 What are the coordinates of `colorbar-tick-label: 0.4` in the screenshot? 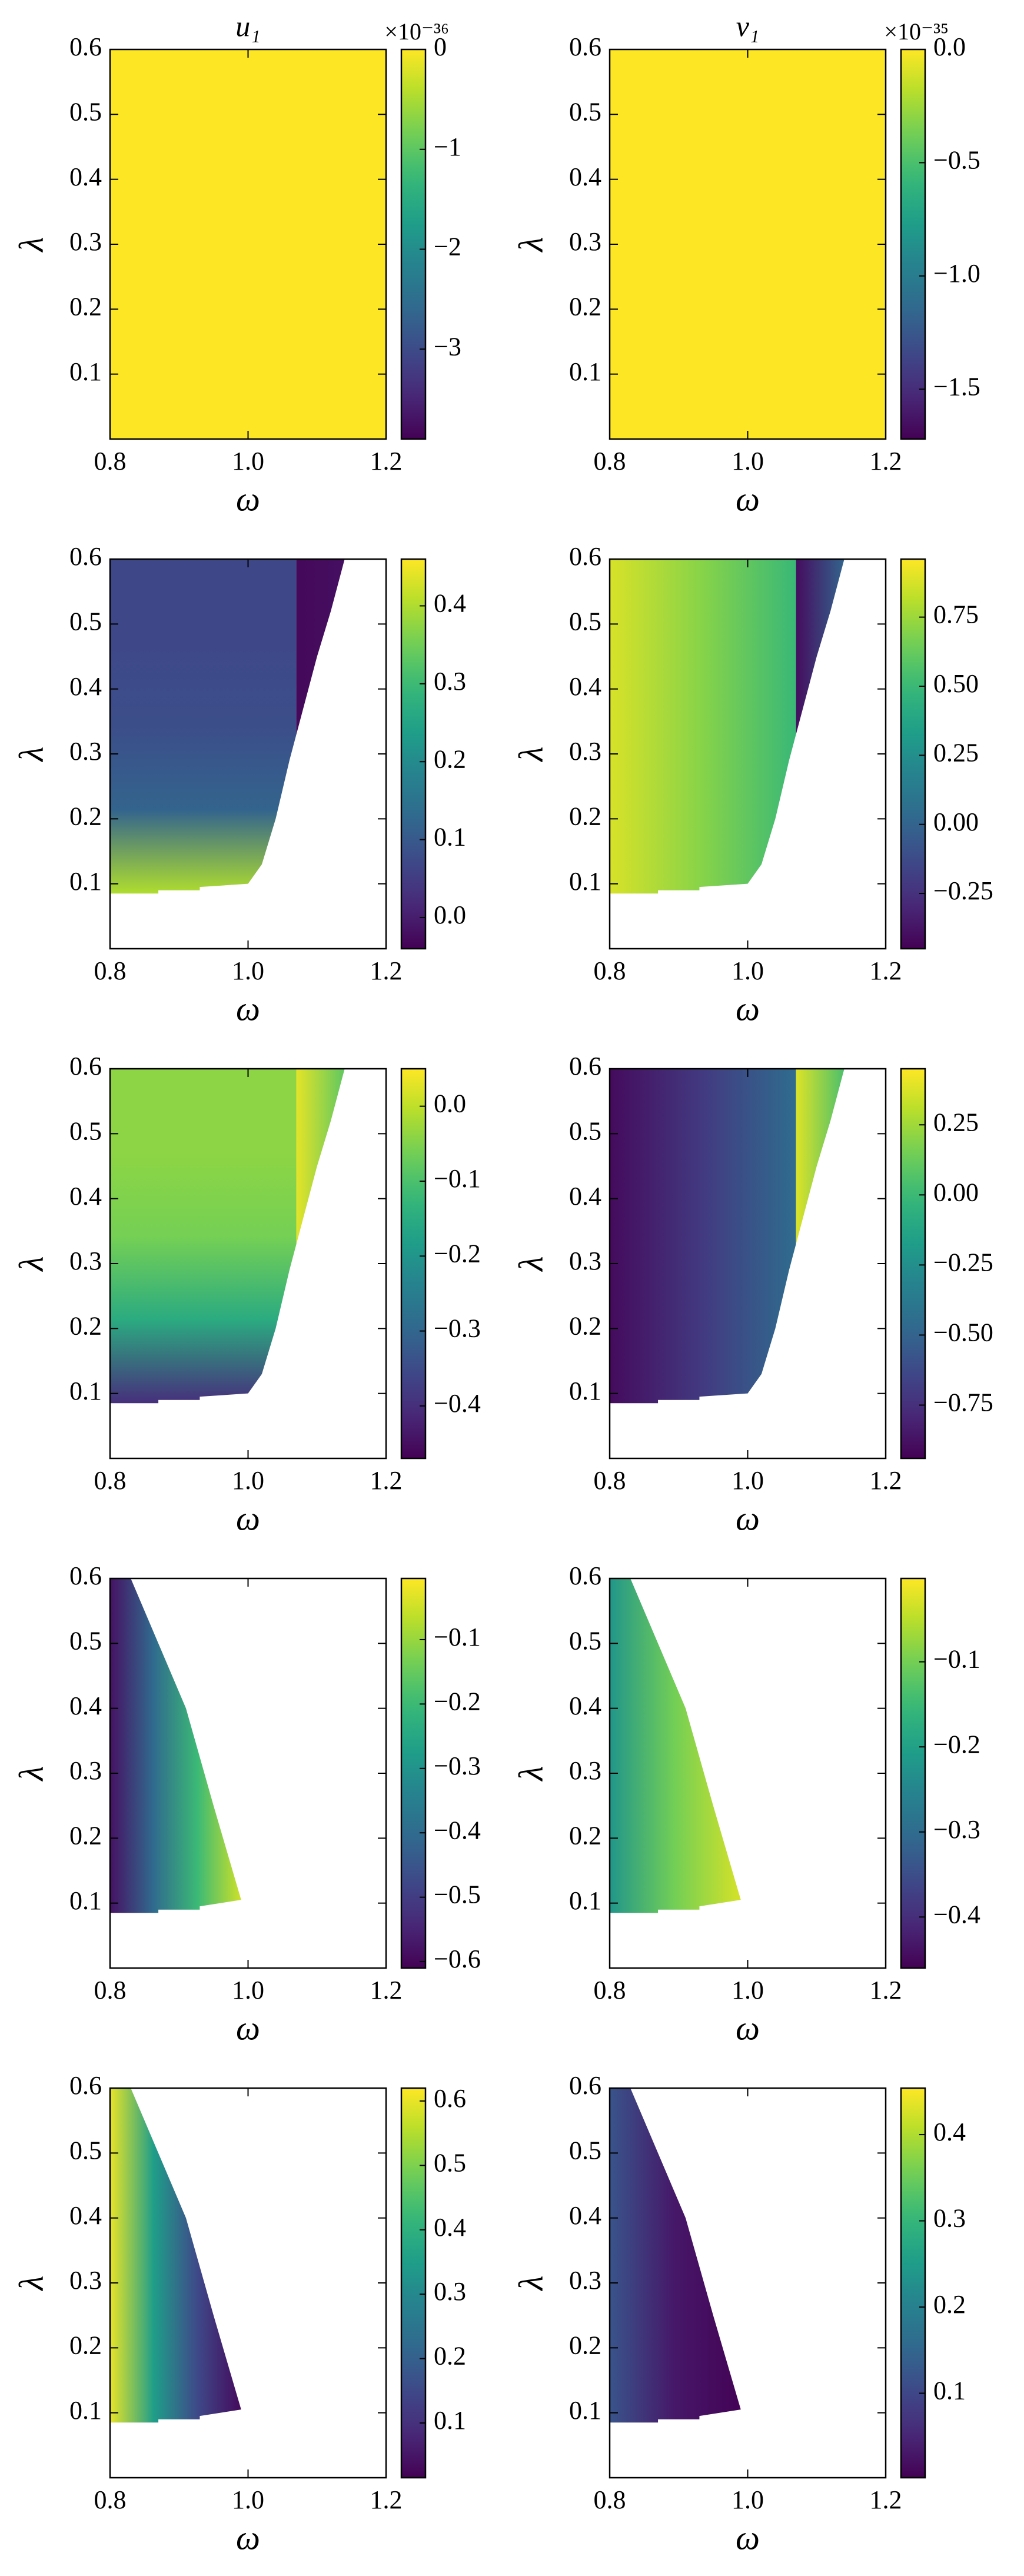 It's located at (450, 2227).